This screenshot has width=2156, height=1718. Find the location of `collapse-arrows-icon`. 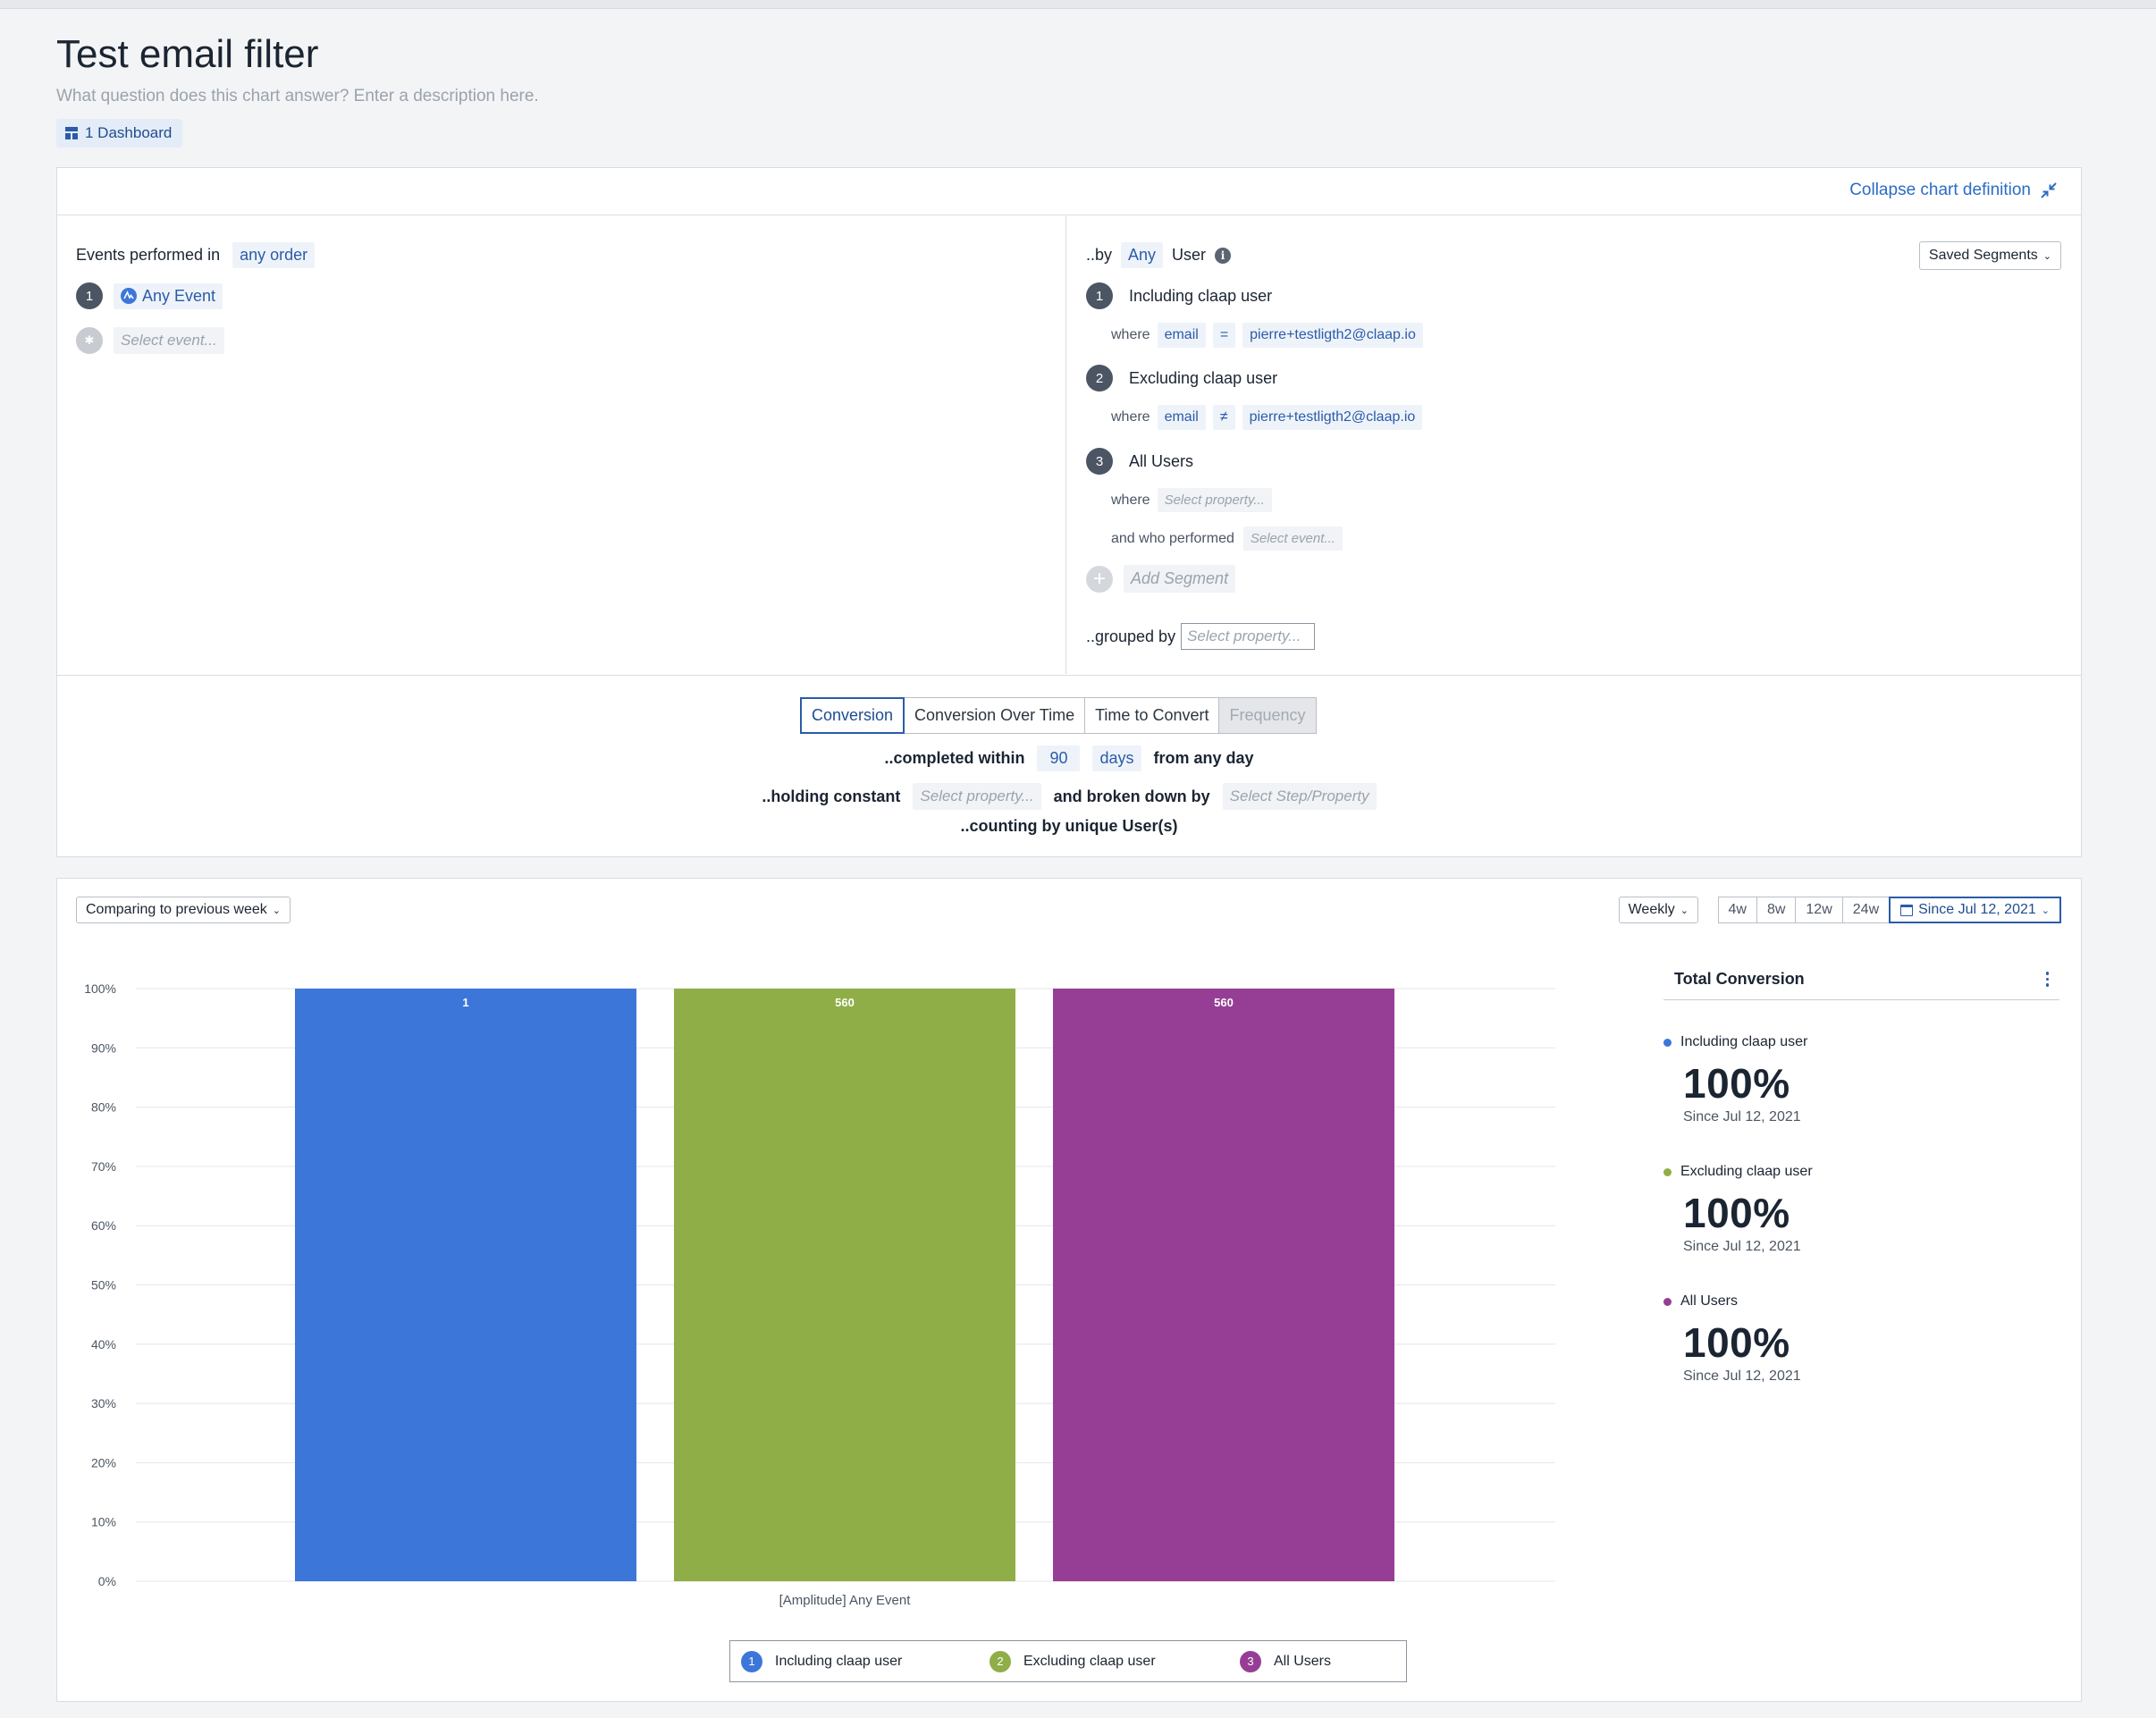

collapse-arrows-icon is located at coordinates (2049, 190).